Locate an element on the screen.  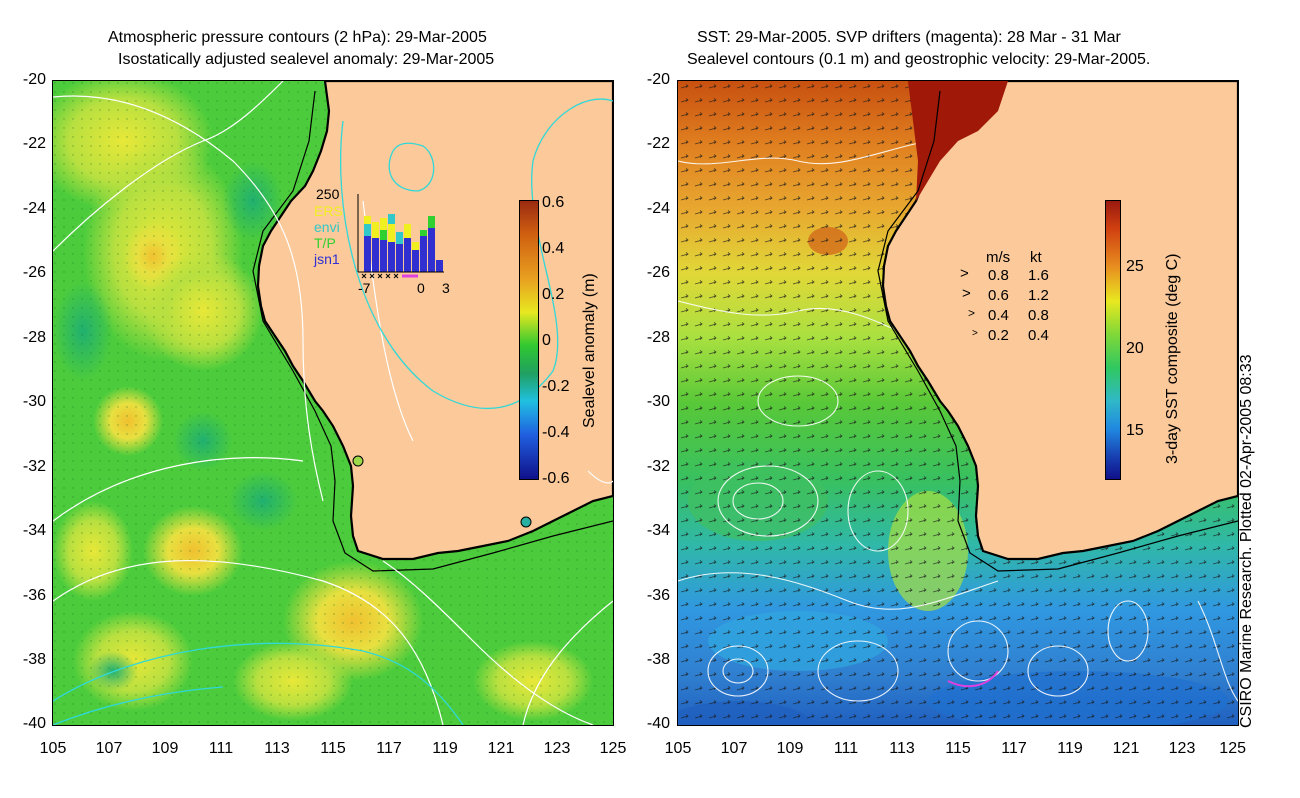
right-ytick: -20 is located at coordinates (658, 79).